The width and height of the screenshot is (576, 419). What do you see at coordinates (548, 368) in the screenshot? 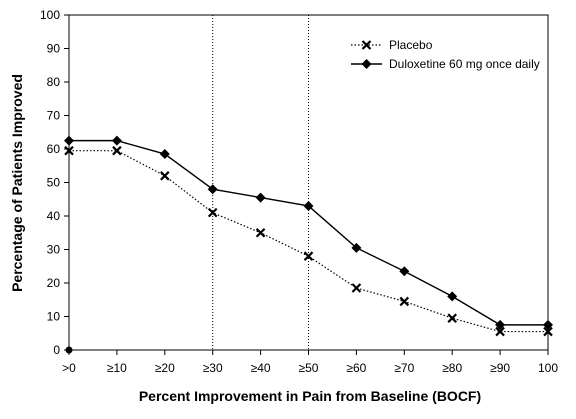
I see `x-tick-label: 100` at bounding box center [548, 368].